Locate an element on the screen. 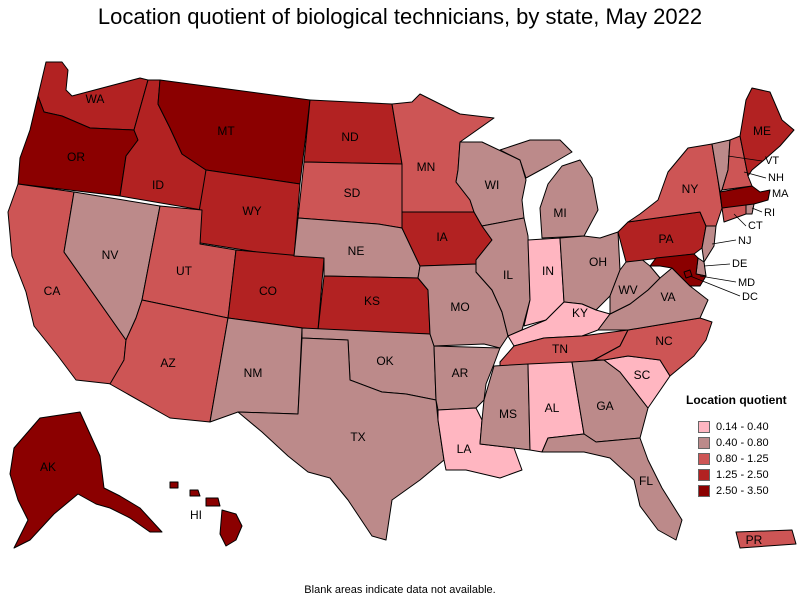  state-label-VA: VA is located at coordinates (667, 297).